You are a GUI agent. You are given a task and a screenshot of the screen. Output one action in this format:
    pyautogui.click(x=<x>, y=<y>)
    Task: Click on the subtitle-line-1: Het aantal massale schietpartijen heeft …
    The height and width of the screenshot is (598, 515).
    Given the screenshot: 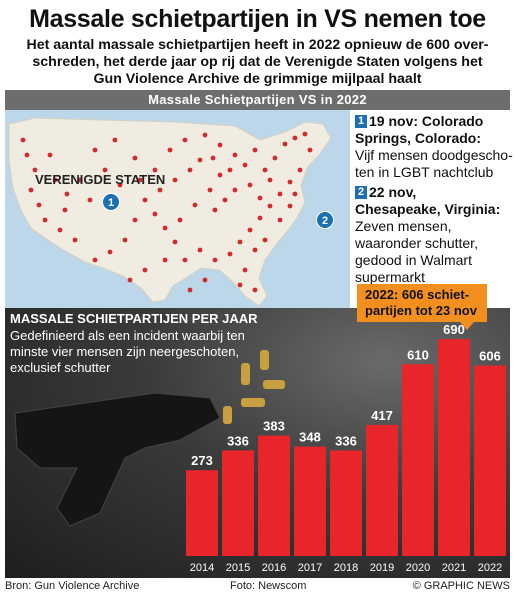 What is the action you would take?
    pyautogui.click(x=257, y=45)
    